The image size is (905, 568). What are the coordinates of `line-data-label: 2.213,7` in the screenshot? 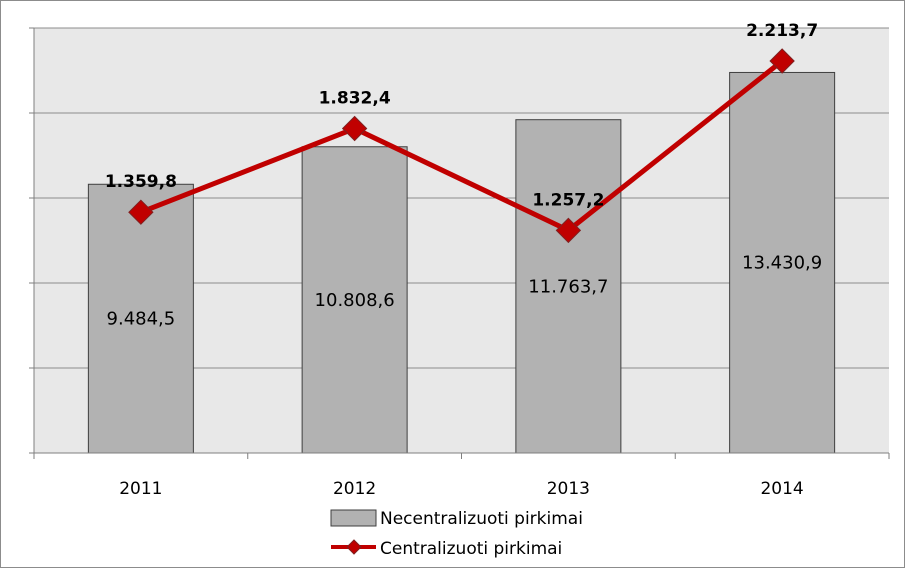 It's located at (782, 31).